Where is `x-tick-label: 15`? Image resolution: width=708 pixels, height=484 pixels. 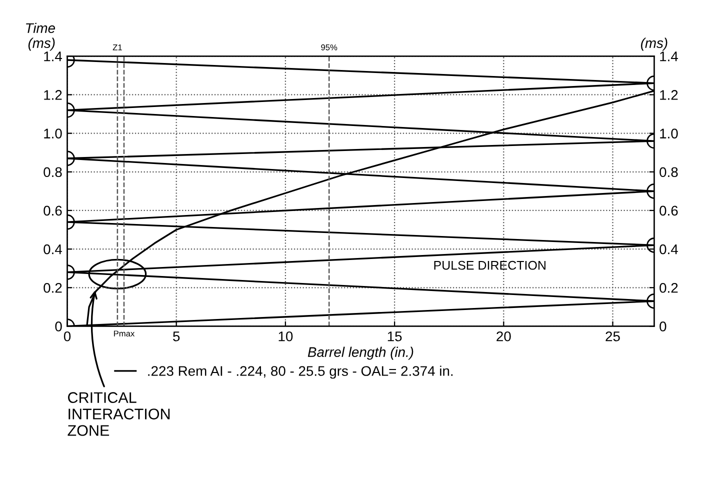 x-tick-label: 15 is located at coordinates (395, 337).